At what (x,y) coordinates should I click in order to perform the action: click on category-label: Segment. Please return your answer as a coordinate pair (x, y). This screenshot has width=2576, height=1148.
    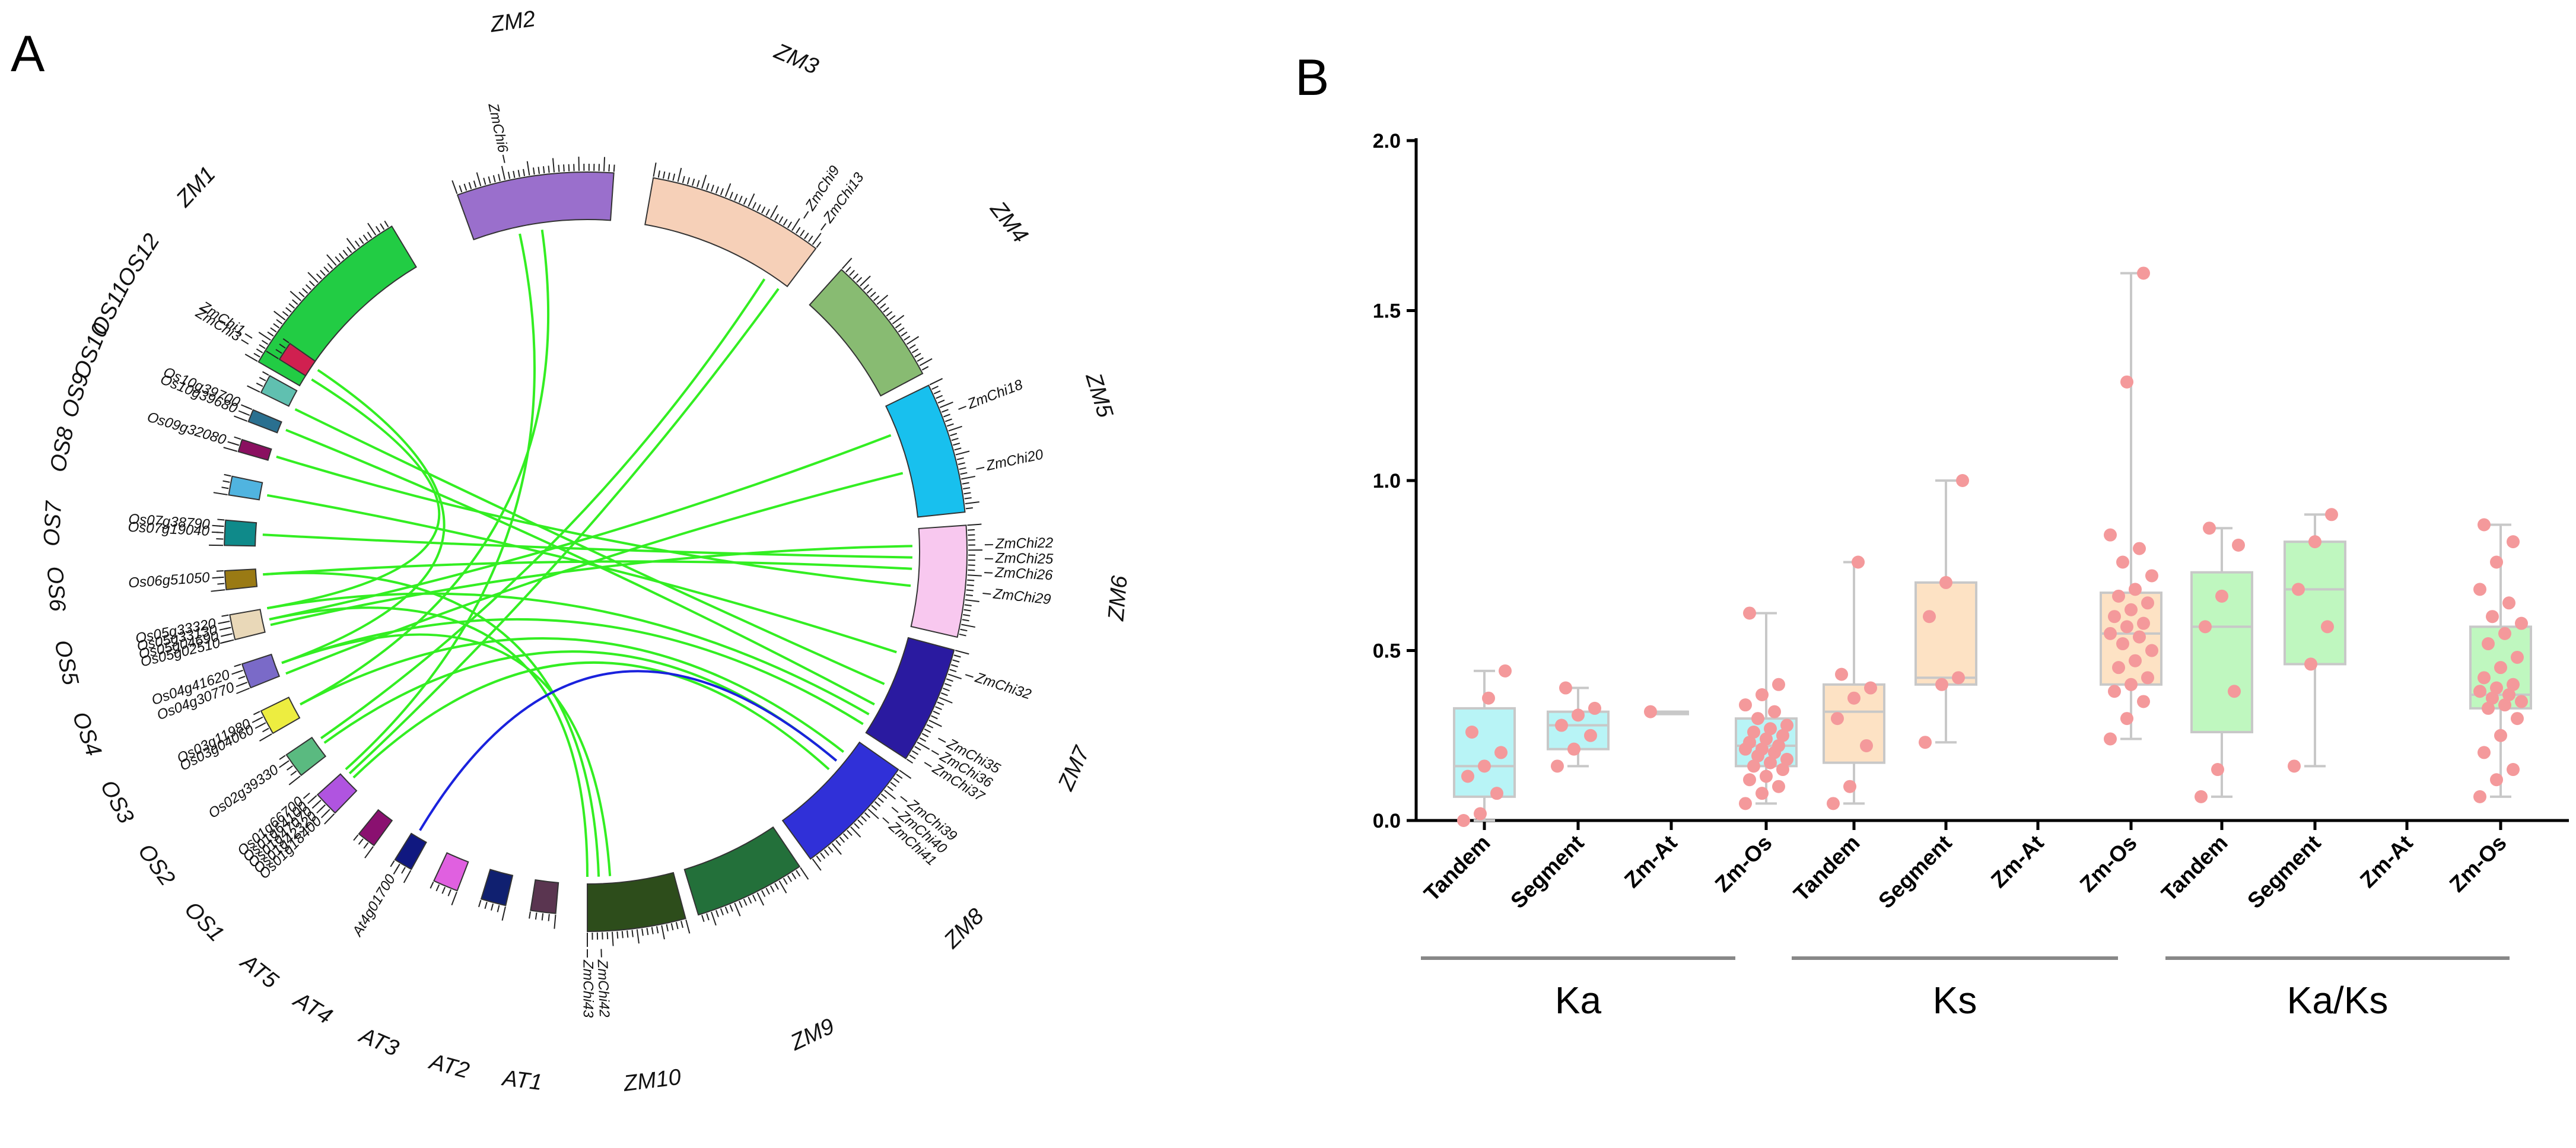
    Looking at the image, I should click on (1915, 872).